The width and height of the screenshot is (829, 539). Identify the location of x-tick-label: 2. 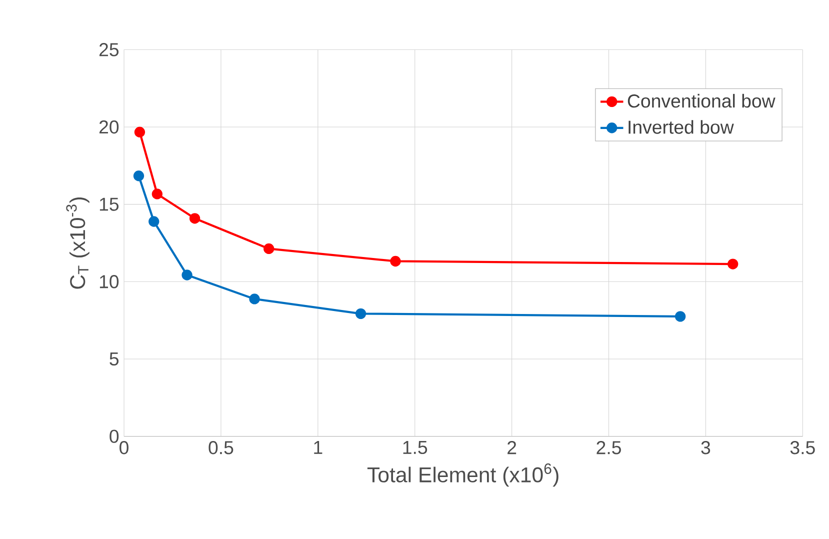
(512, 447).